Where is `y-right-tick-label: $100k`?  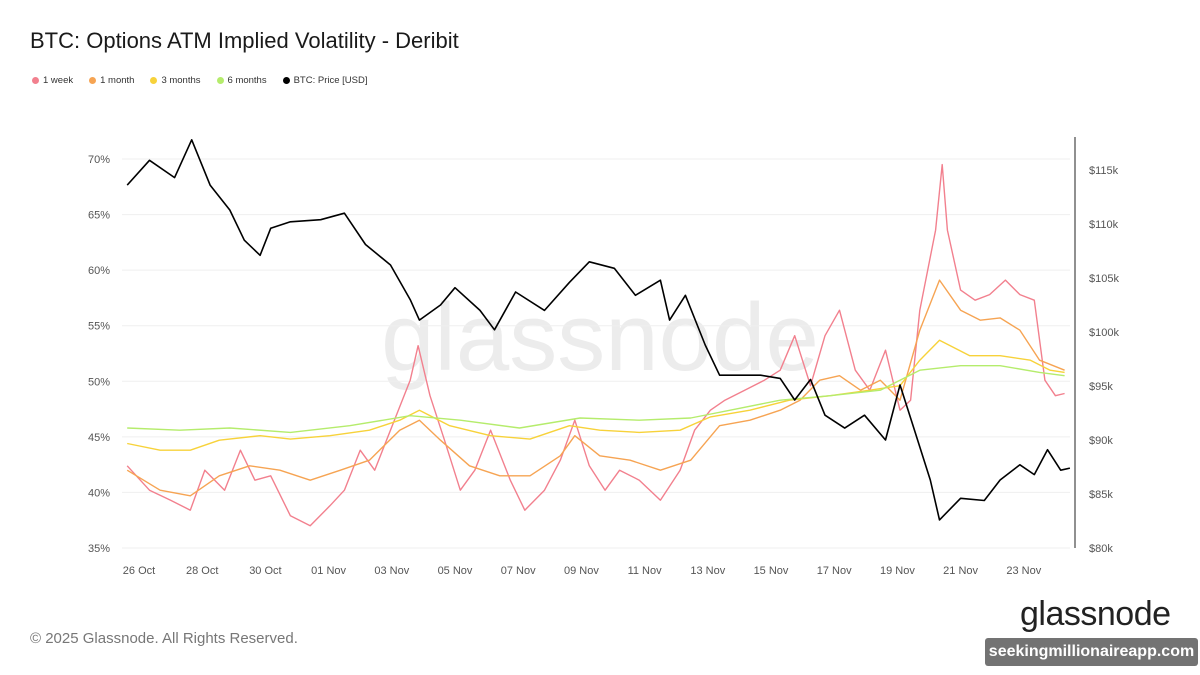
y-right-tick-label: $100k is located at coordinates (1104, 333).